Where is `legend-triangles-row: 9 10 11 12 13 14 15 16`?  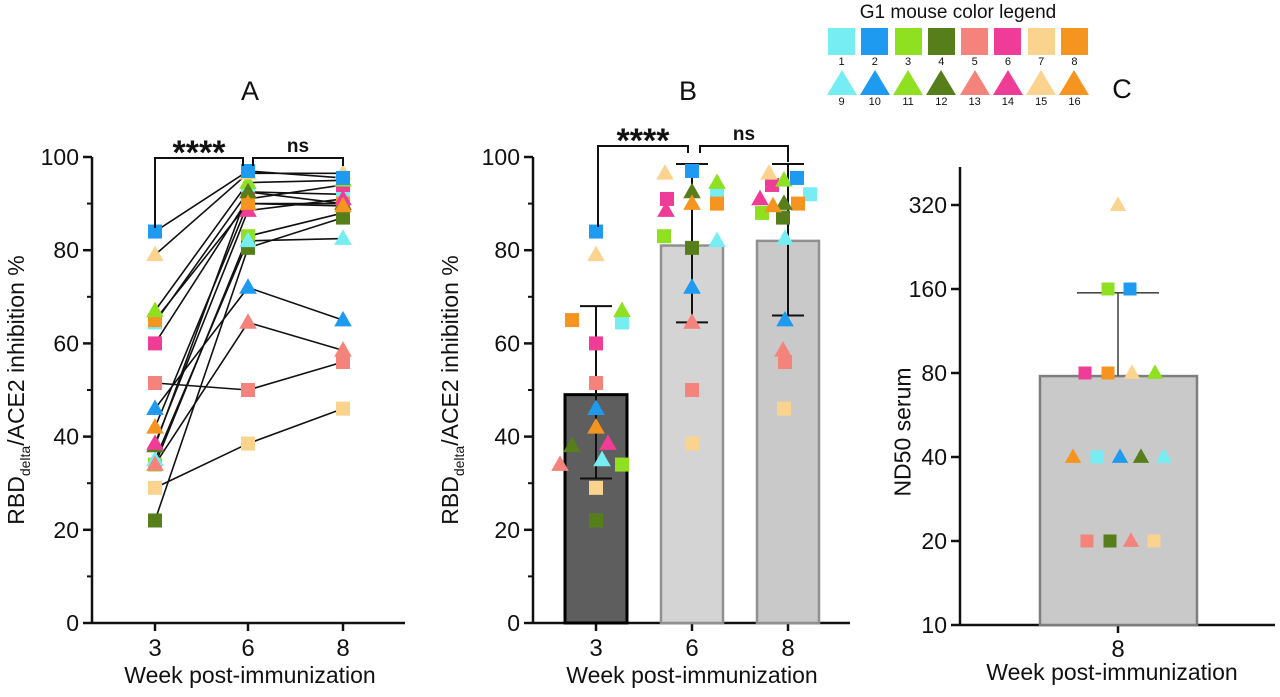 legend-triangles-row: 9 10 11 12 13 14 15 16 is located at coordinates (958, 89).